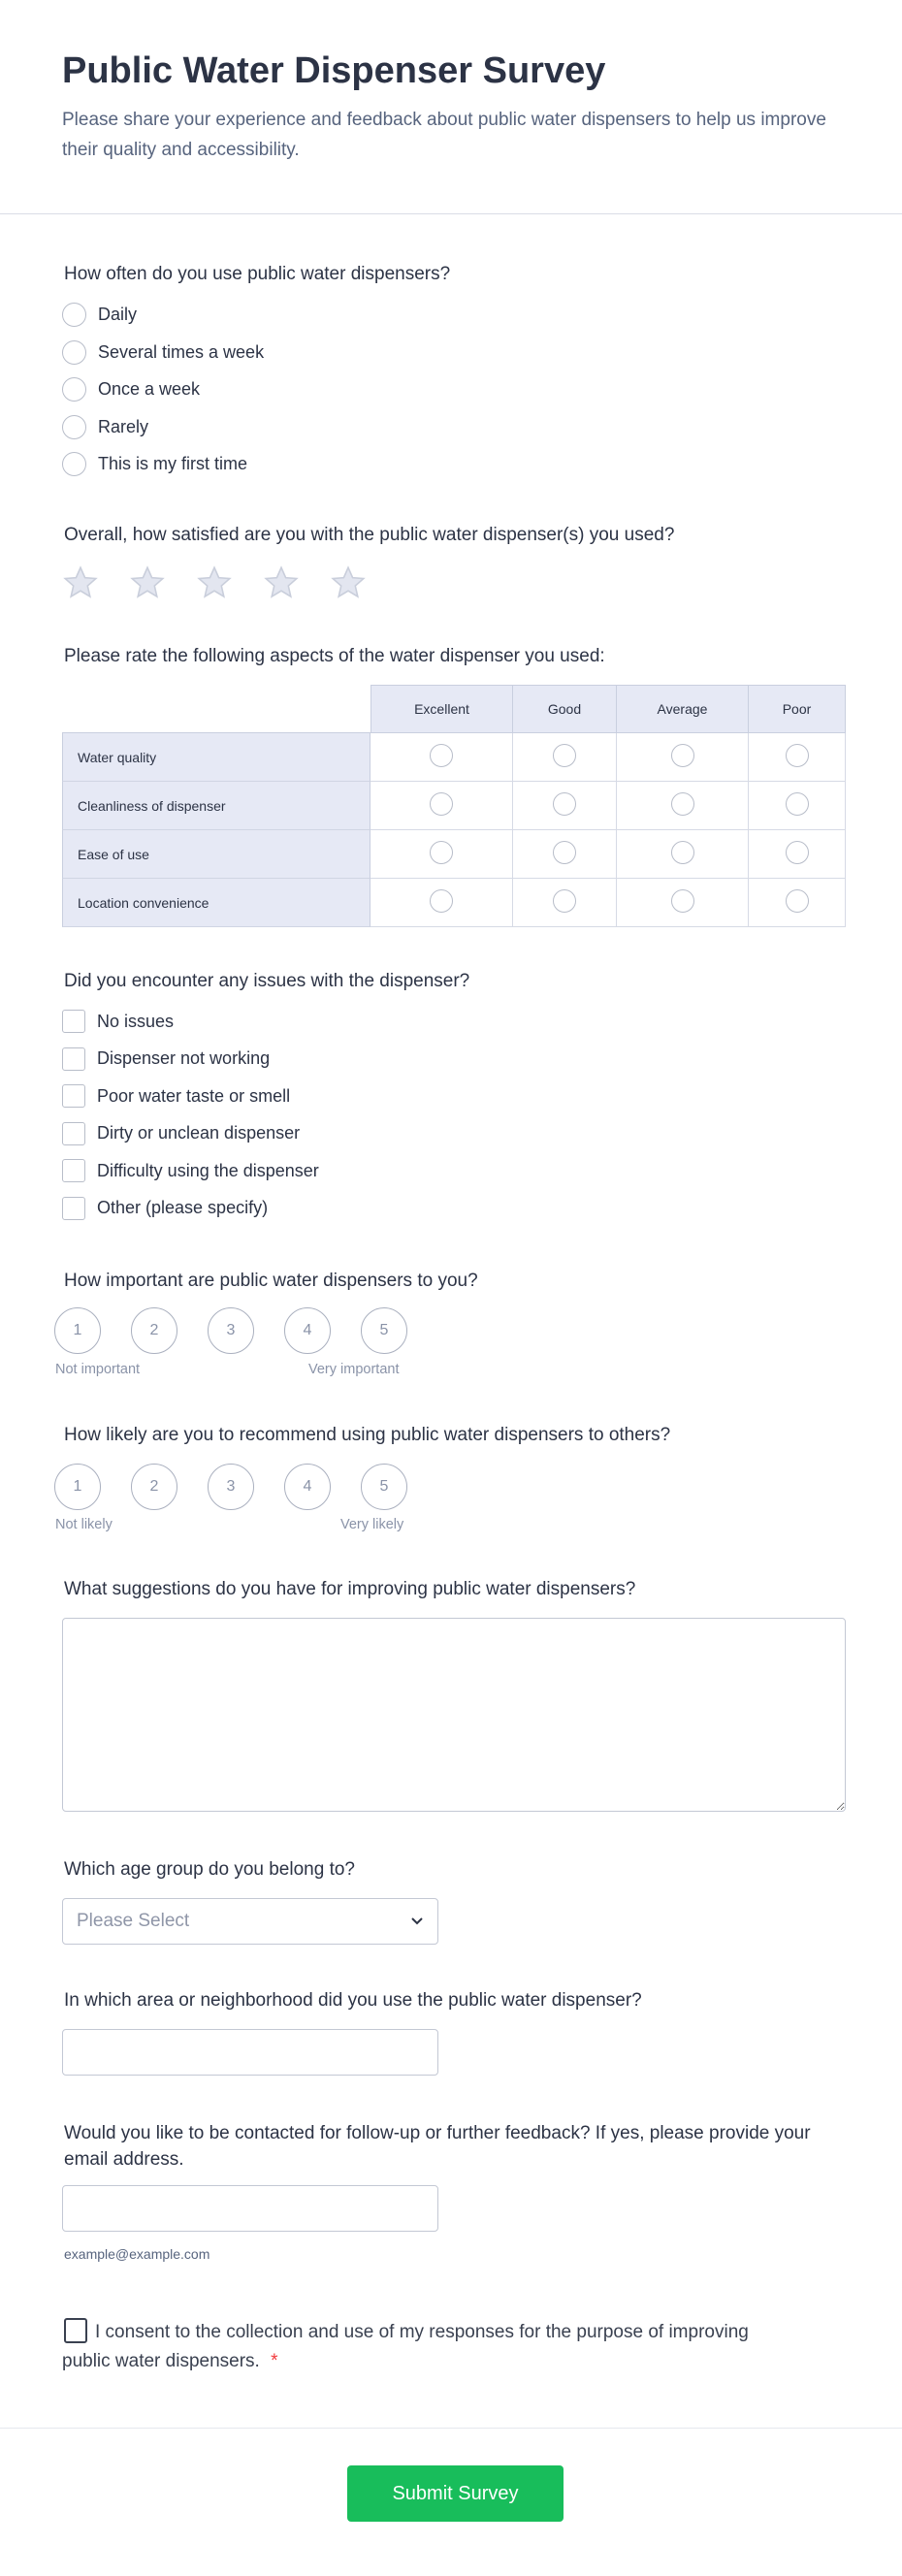  What do you see at coordinates (208, 1170) in the screenshot?
I see `option-label: Difficulty using the dispenser` at bounding box center [208, 1170].